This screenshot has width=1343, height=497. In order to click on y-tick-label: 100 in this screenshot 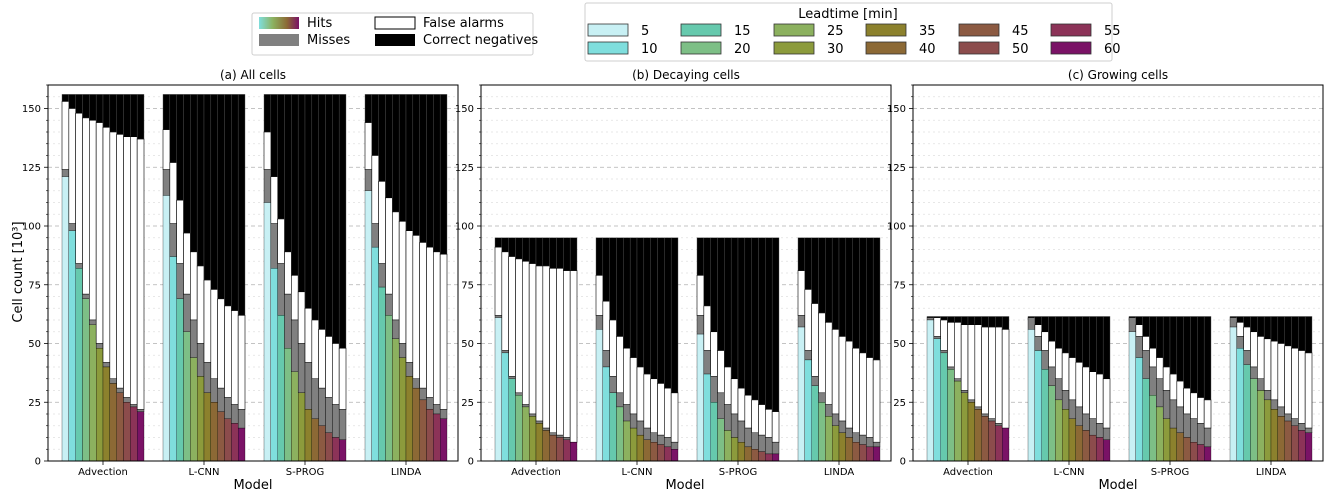, I will do `click(896, 227)`.